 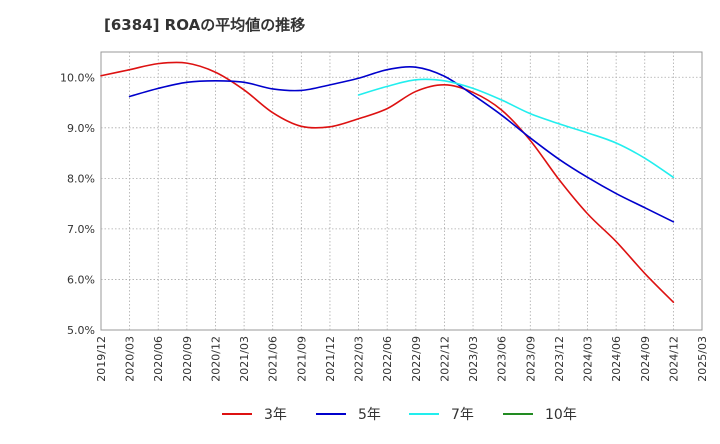 I want to click on x-tick-label: 2025/03, so click(x=702, y=359).